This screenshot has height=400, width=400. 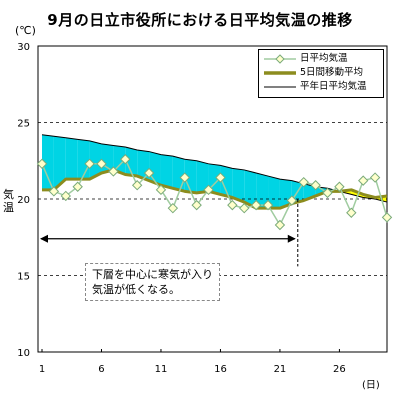 I want to click on legend-item-normal: 平年日平均気温, so click(x=322, y=87).